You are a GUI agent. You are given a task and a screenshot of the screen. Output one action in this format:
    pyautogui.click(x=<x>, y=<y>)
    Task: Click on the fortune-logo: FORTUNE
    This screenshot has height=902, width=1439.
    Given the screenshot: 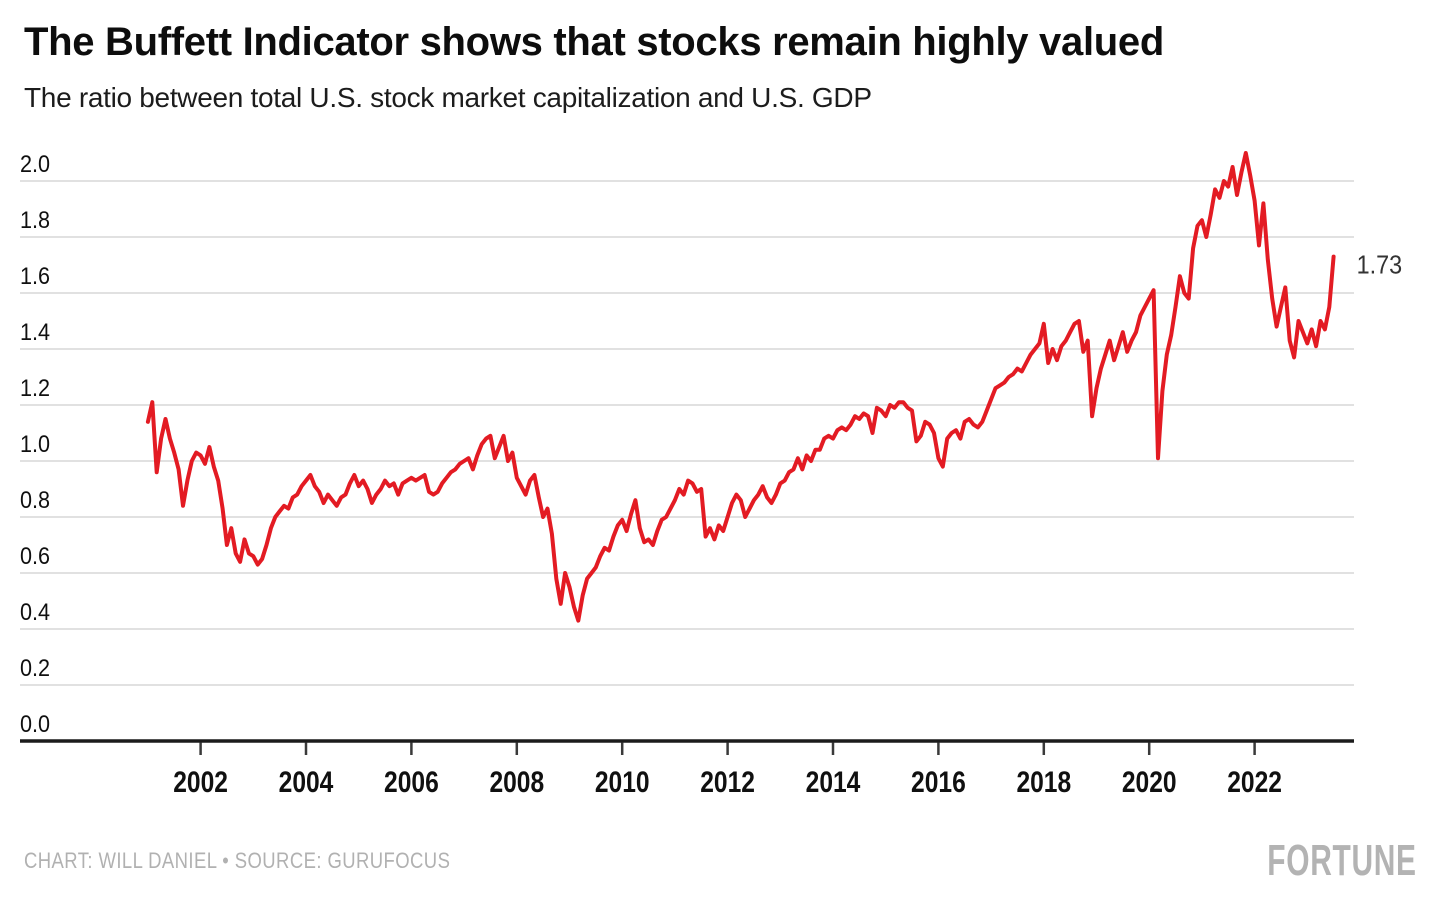 What is the action you would take?
    pyautogui.click(x=1342, y=860)
    